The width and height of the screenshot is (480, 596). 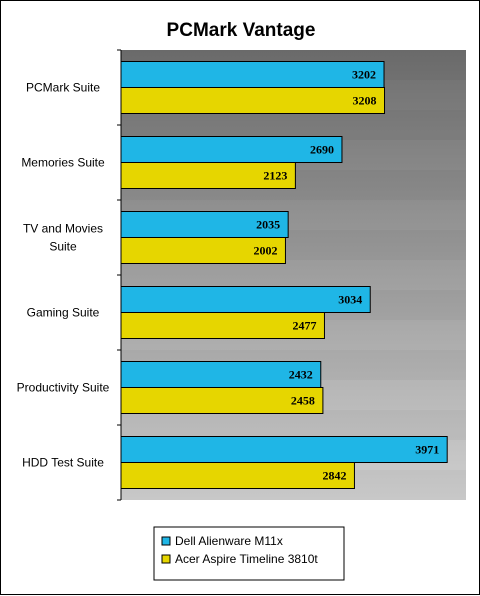 I want to click on data-label: 2458, so click(x=303, y=401).